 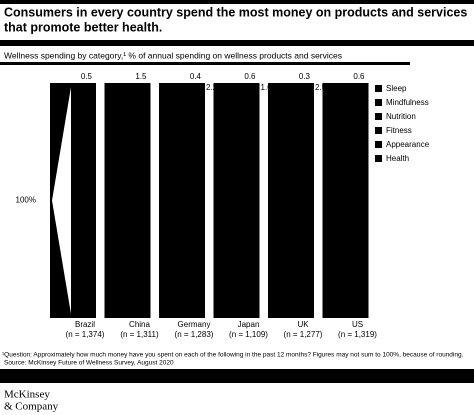 I want to click on annotation: 100%, so click(x=26, y=200).